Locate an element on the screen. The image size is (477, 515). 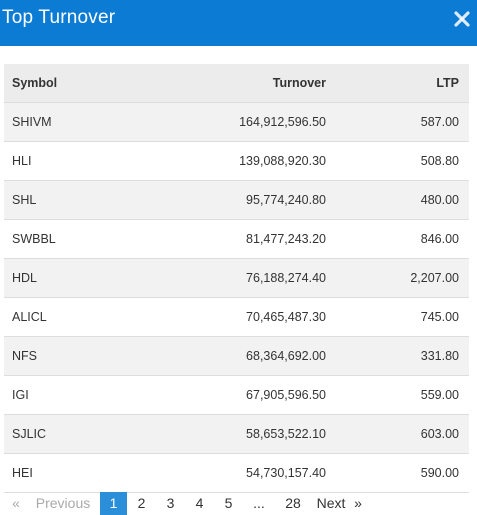
table-row: HLI 139,088,920.30 508.80 is located at coordinates (236, 161).